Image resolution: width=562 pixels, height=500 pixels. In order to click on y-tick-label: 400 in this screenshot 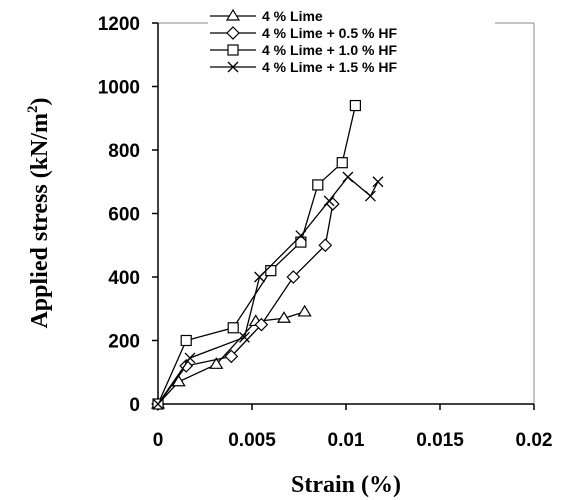, I will do `click(124, 278)`.